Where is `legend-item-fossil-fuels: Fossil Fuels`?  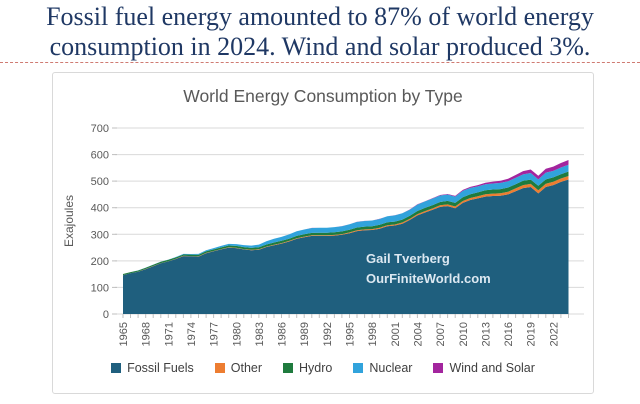 legend-item-fossil-fuels: Fossil Fuels is located at coordinates (152, 368).